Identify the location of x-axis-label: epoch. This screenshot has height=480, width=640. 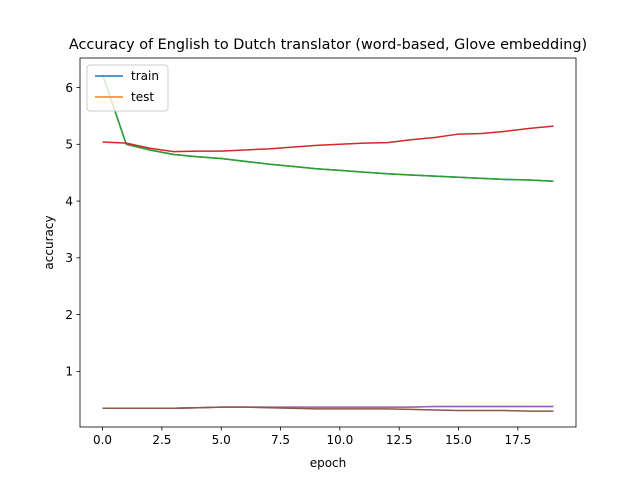
(328, 463).